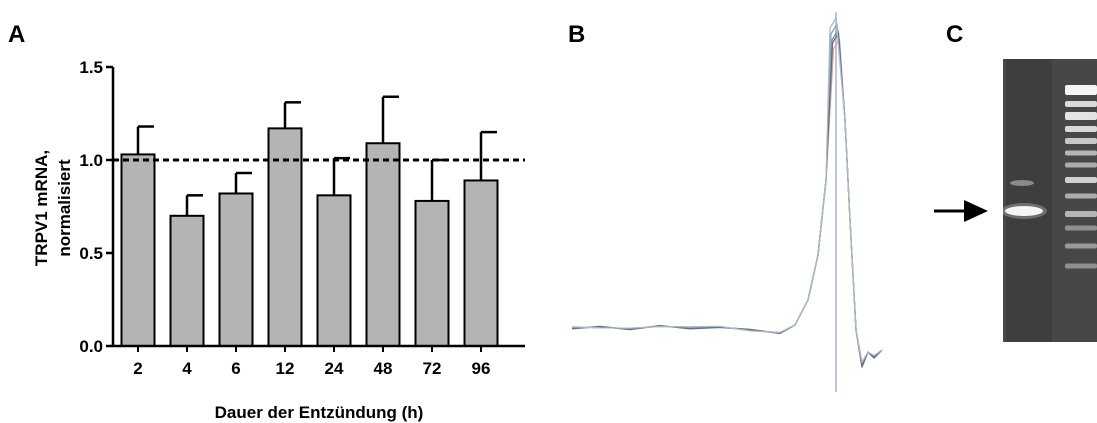  Describe the element at coordinates (319, 412) in the screenshot. I see `x-axis-title: Dauer der Entzündung (h)` at that location.